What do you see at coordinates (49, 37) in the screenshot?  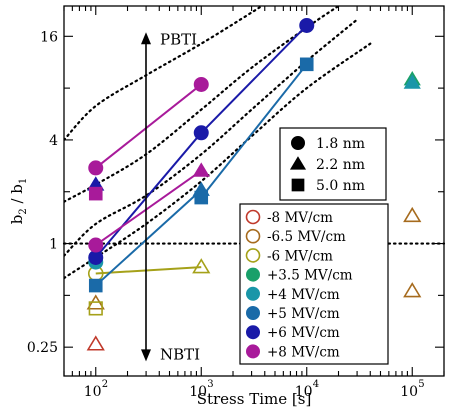 I see `y-tick-label-4: 16` at bounding box center [49, 37].